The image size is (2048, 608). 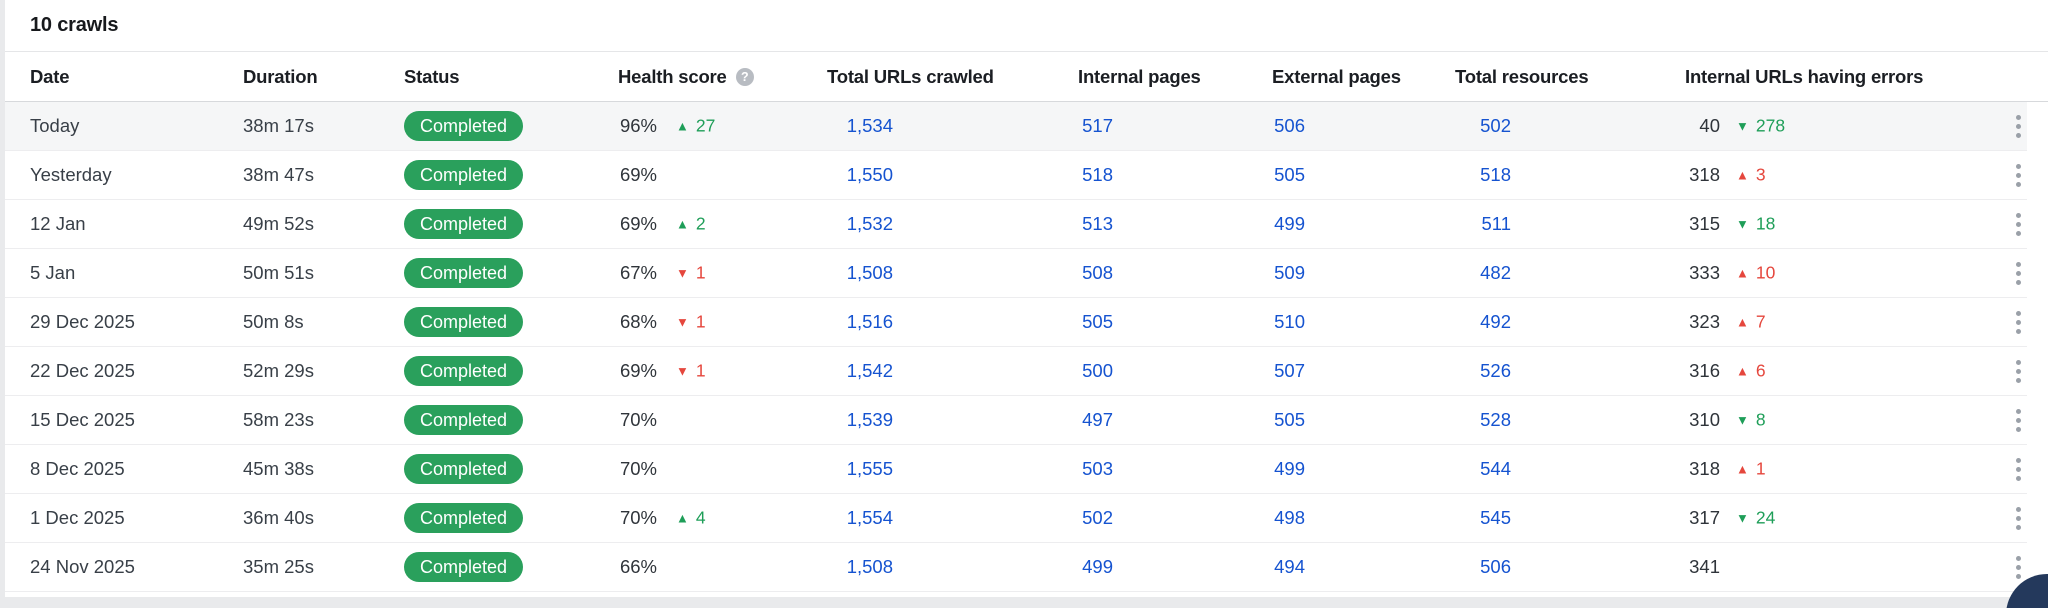 I want to click on total-resources-link: 544, so click(x=1495, y=468).